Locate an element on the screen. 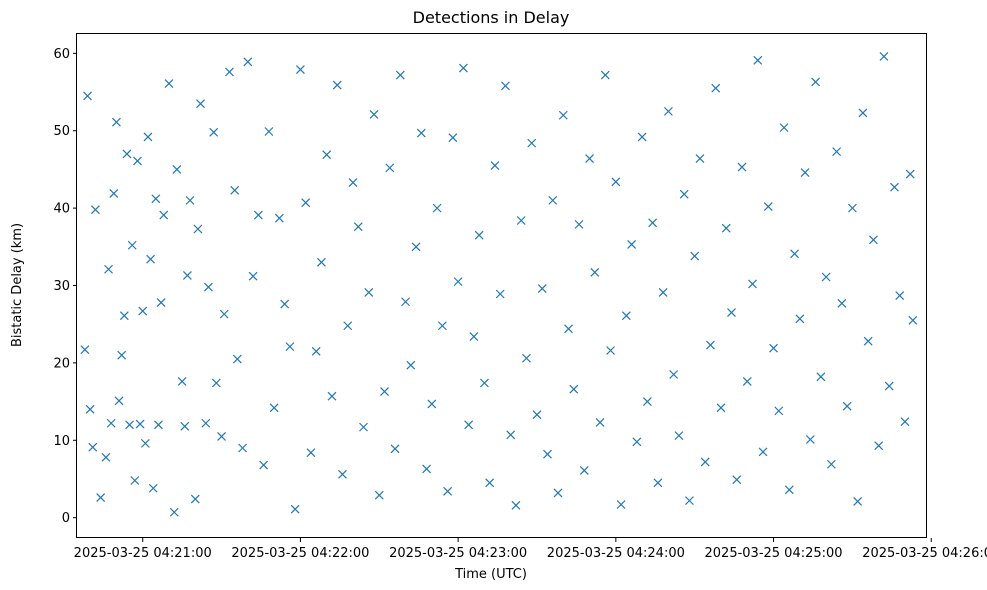 The image size is (987, 590). x-tick-label: 2025-03-25 04:23:00 is located at coordinates (458, 553).